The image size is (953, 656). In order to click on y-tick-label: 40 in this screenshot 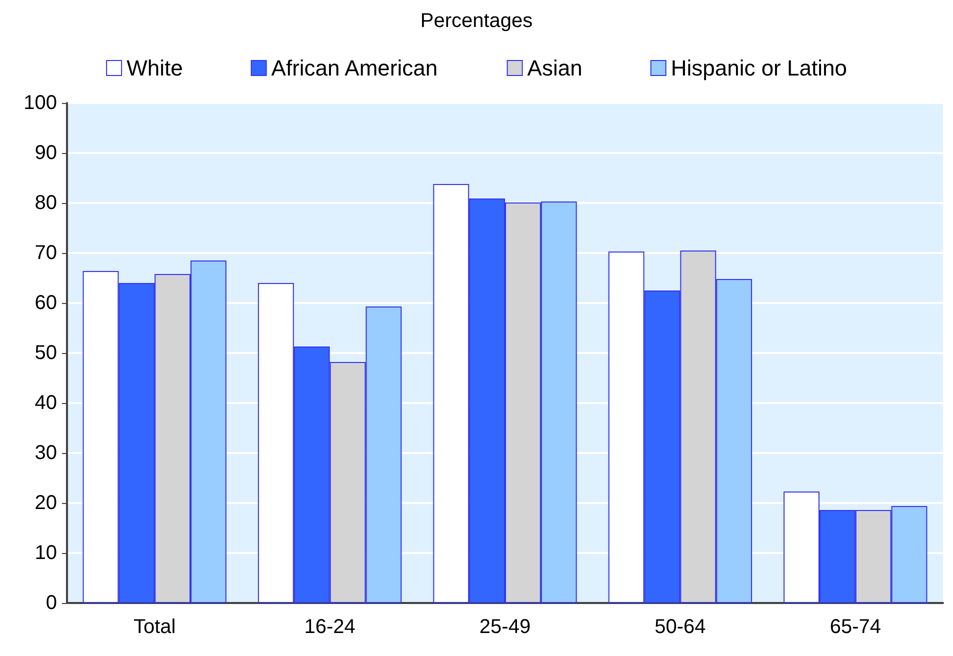, I will do `click(45, 403)`.